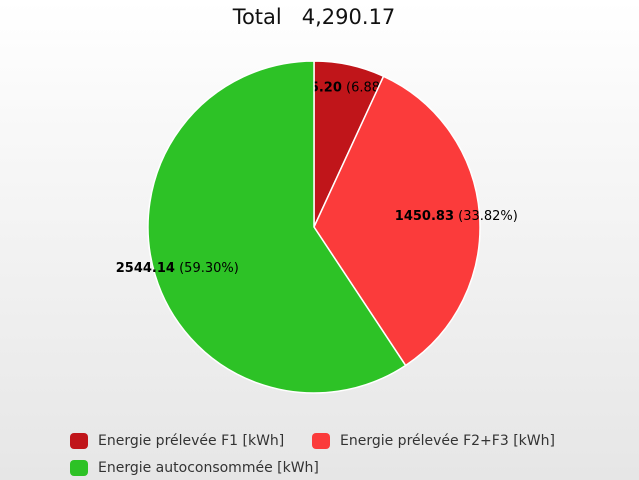 The width and height of the screenshot is (639, 480). Describe the element at coordinates (191, 441) in the screenshot. I see `legend-label: Energie prélevée F1 [kWh]` at that location.